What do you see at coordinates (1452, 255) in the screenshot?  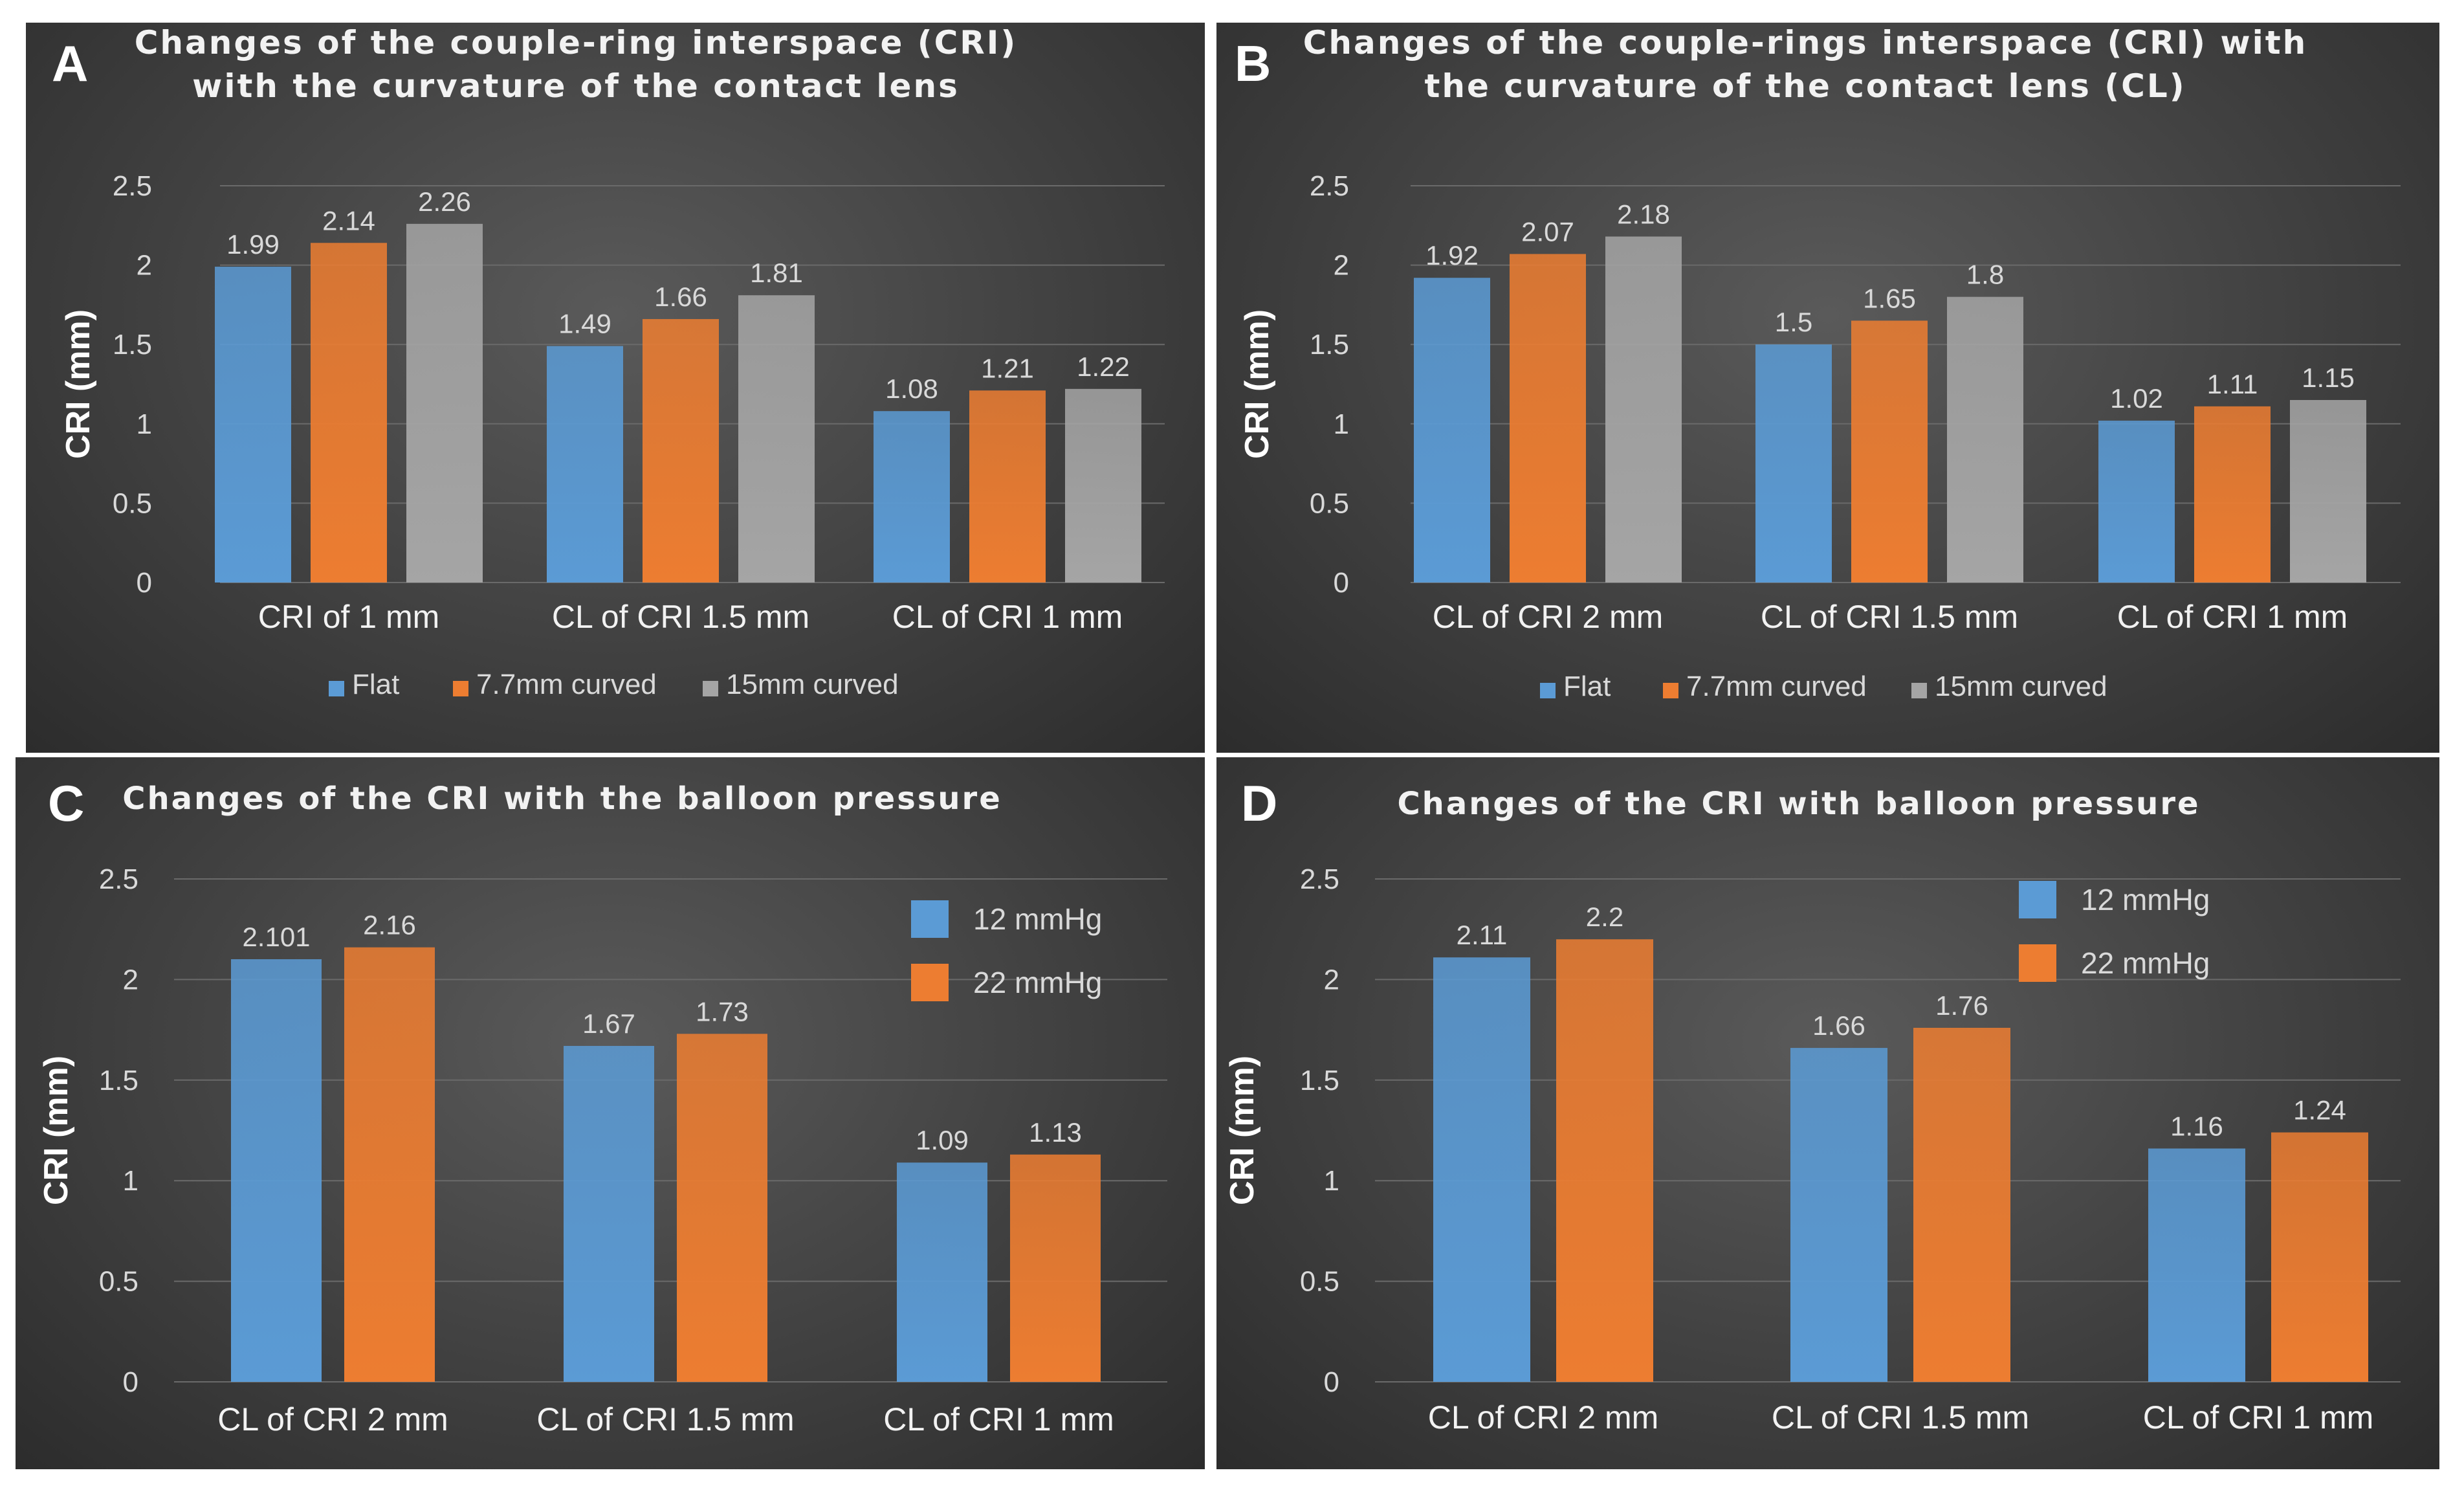 I see `data-label: 1.92` at bounding box center [1452, 255].